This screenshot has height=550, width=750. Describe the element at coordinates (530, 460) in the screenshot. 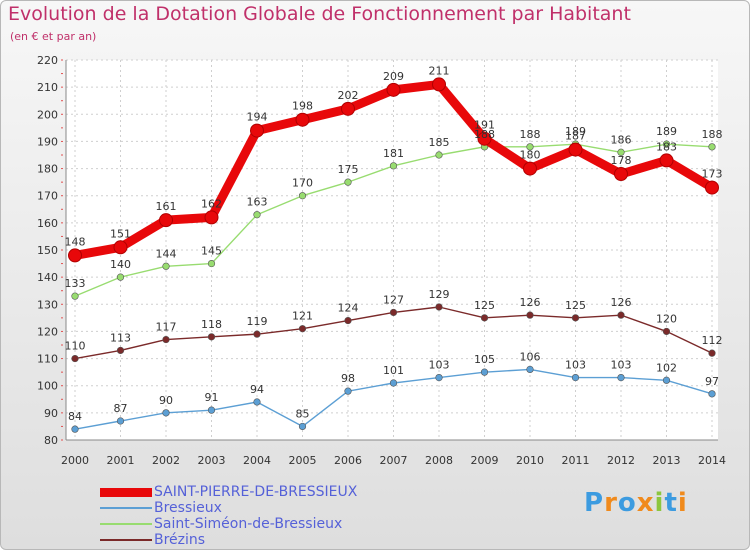

I see `x-tick-label: 2010` at that location.